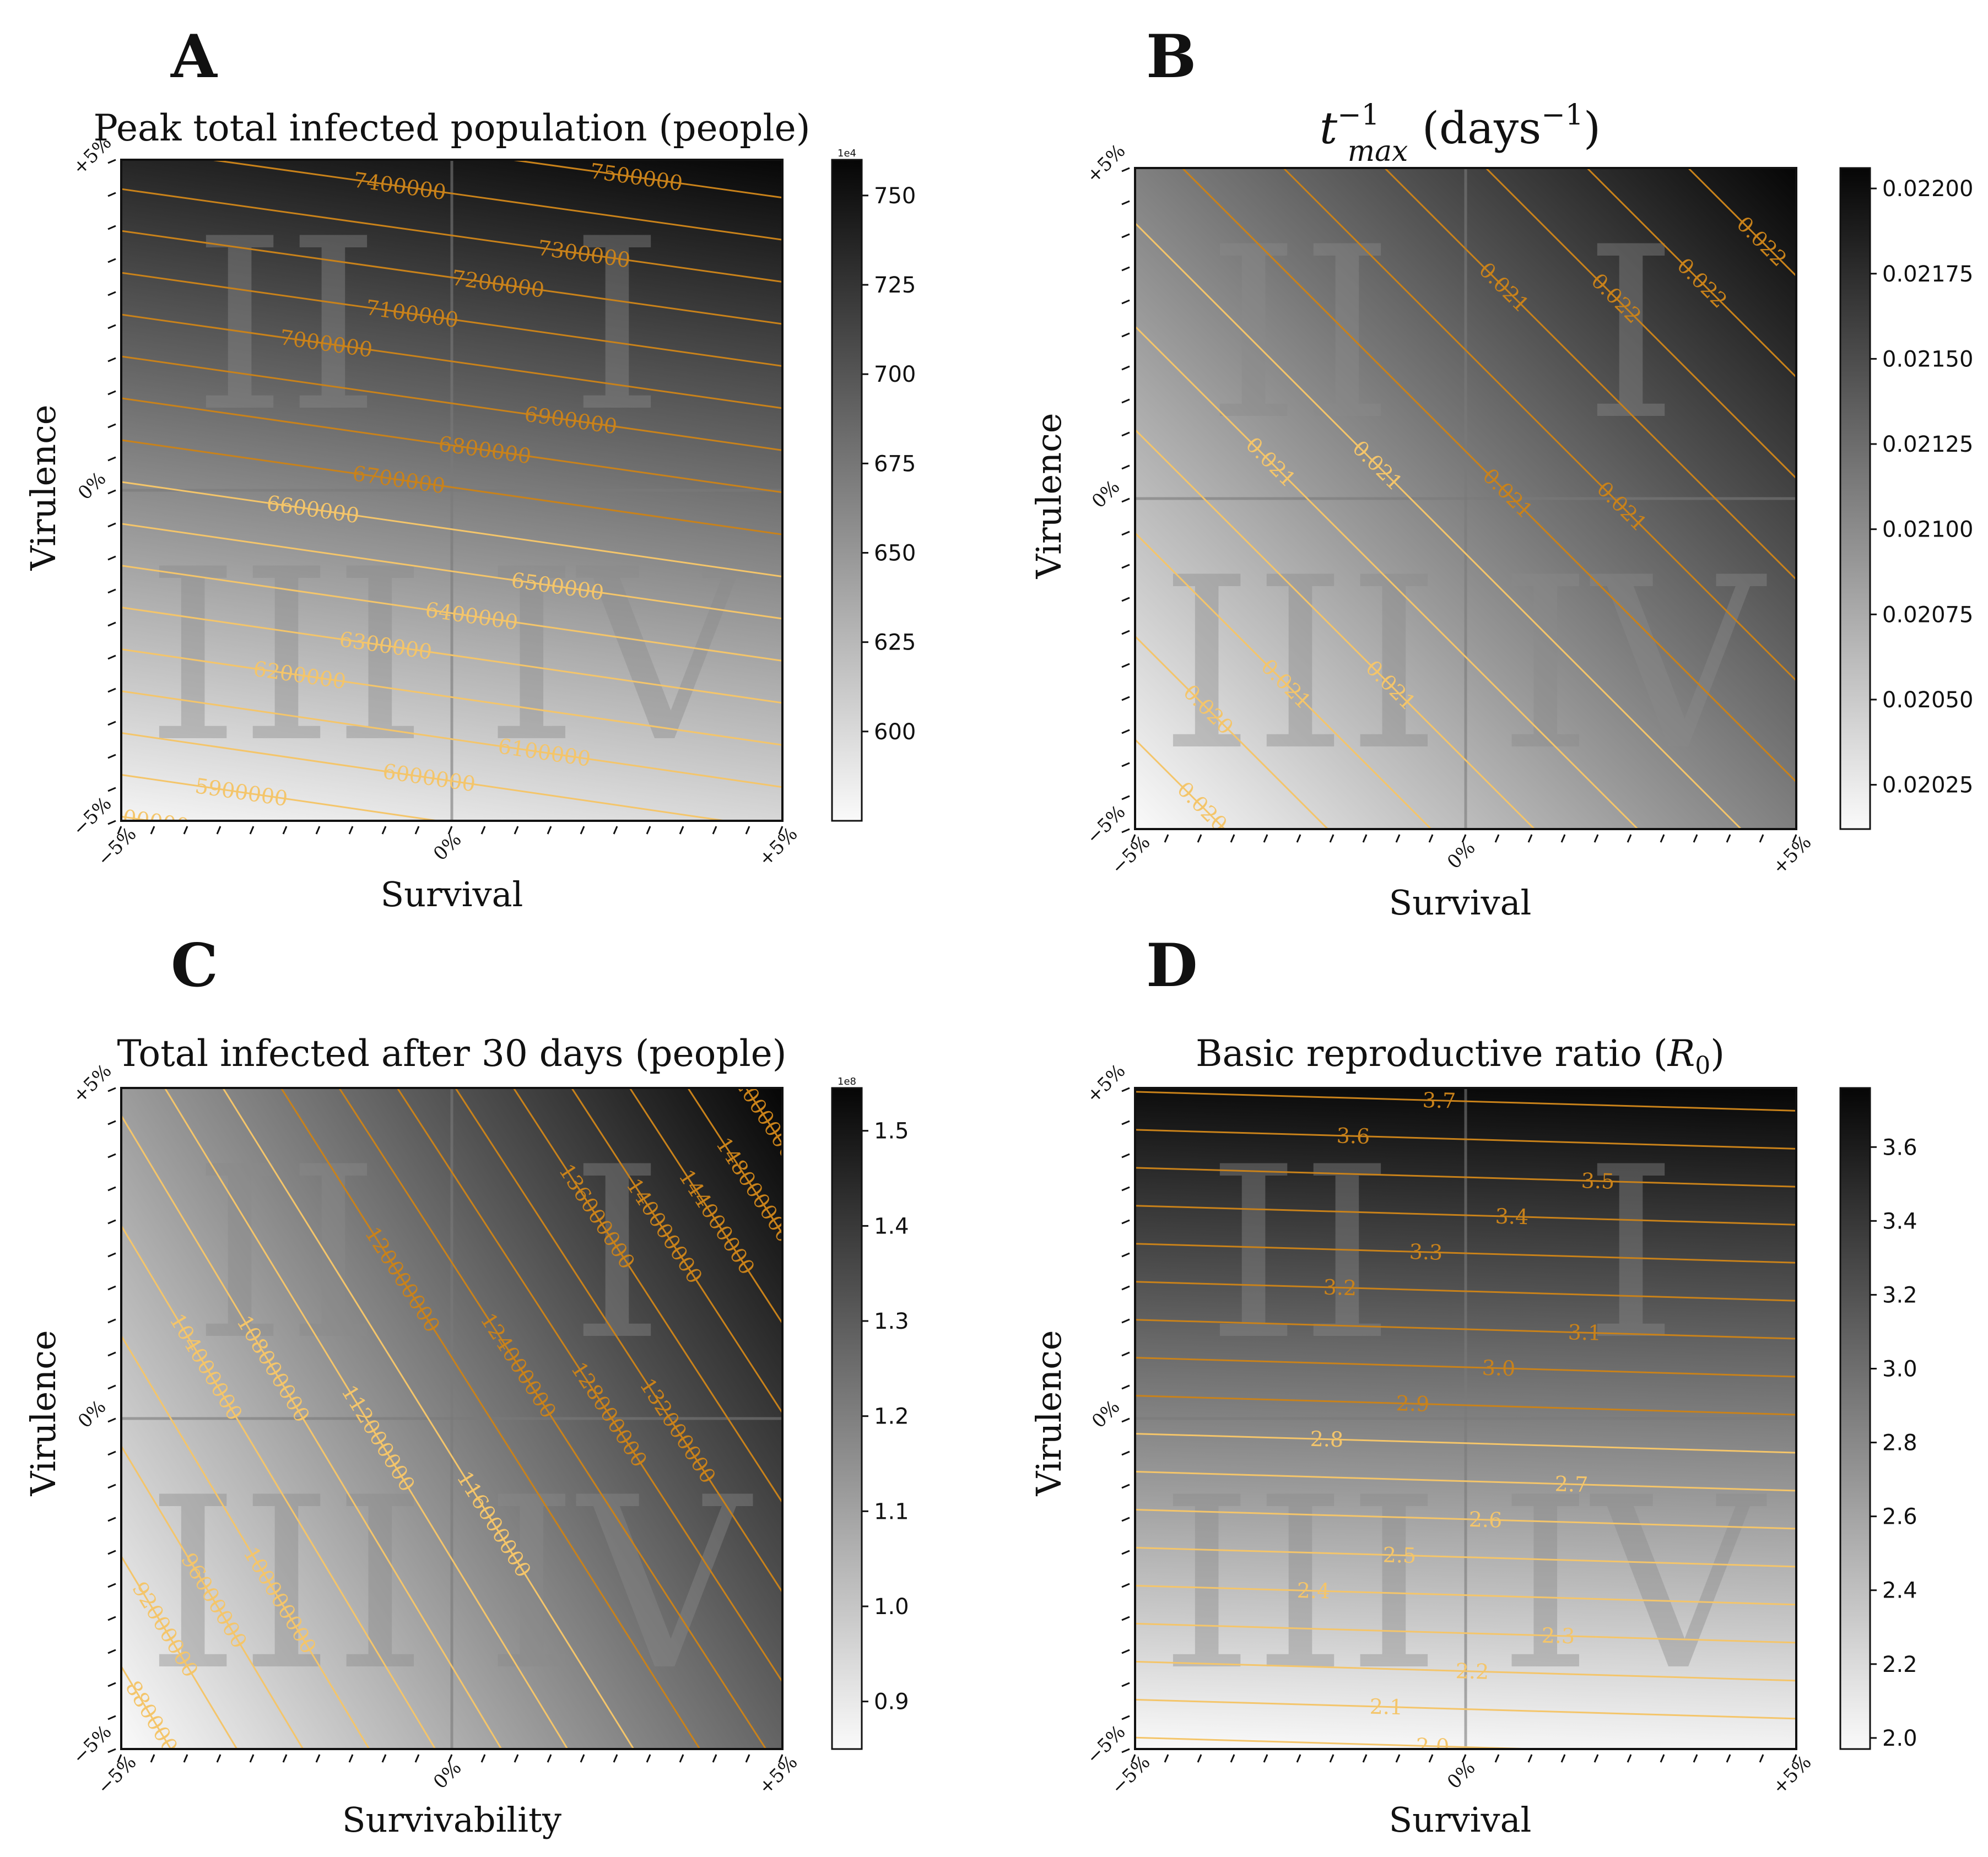 Image resolution: width=1988 pixels, height=1857 pixels. I want to click on panel-b-title-sub: max, so click(1378, 151).